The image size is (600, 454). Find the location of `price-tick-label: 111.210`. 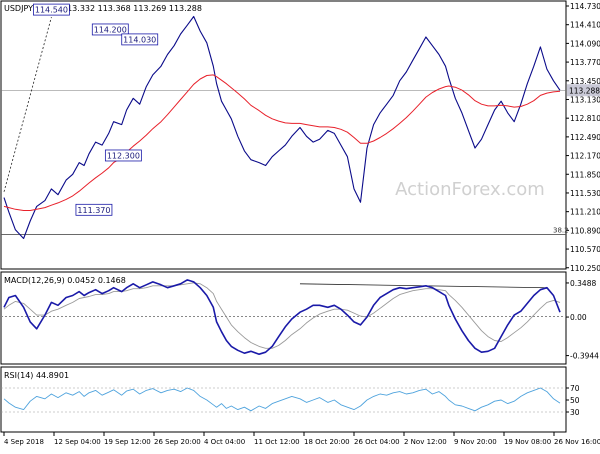

price-tick-label: 111.210 is located at coordinates (585, 212).